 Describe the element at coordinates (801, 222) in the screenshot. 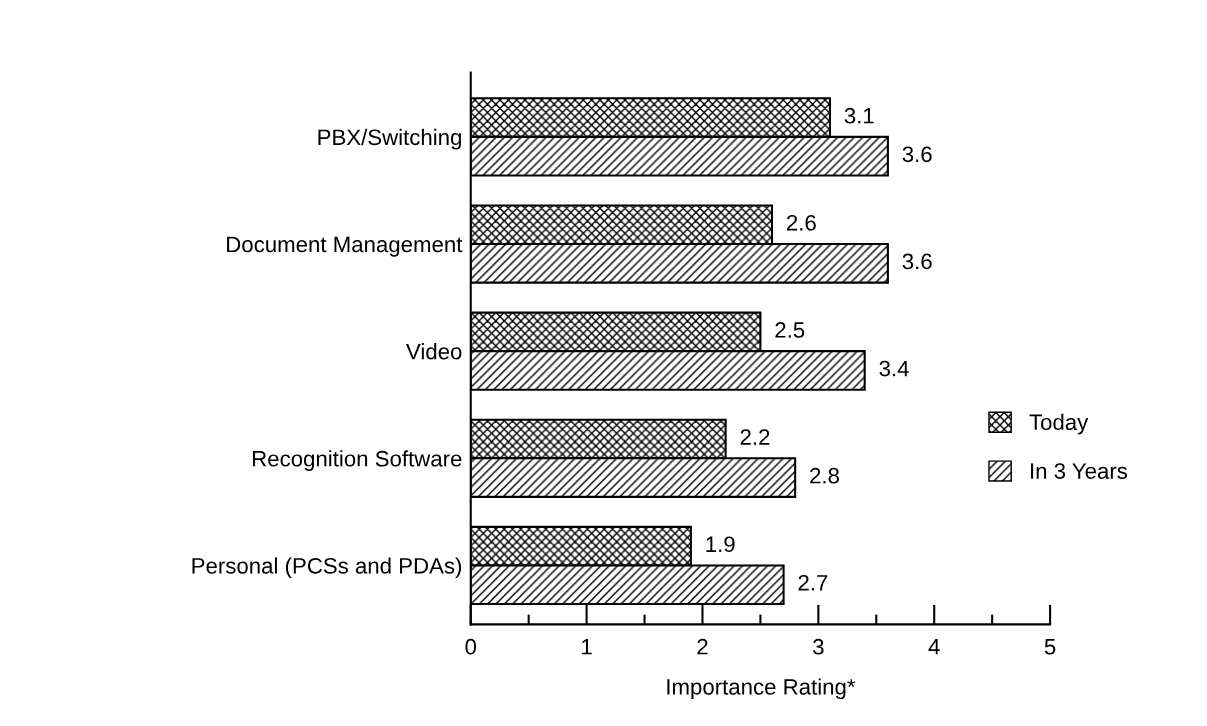

I see `data-label: 2.6` at that location.